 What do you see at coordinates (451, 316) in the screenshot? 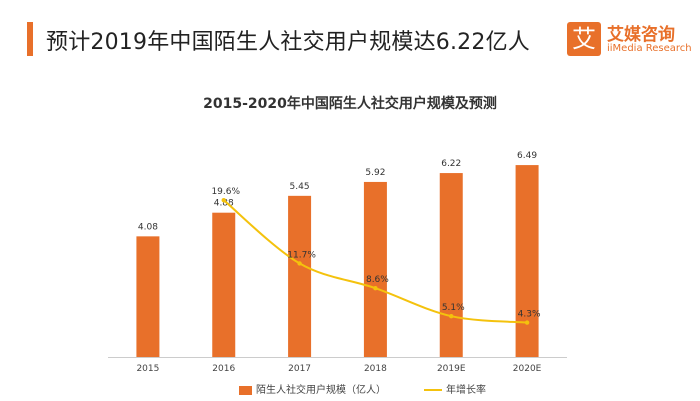
I see `growth-point-2019E` at bounding box center [451, 316].